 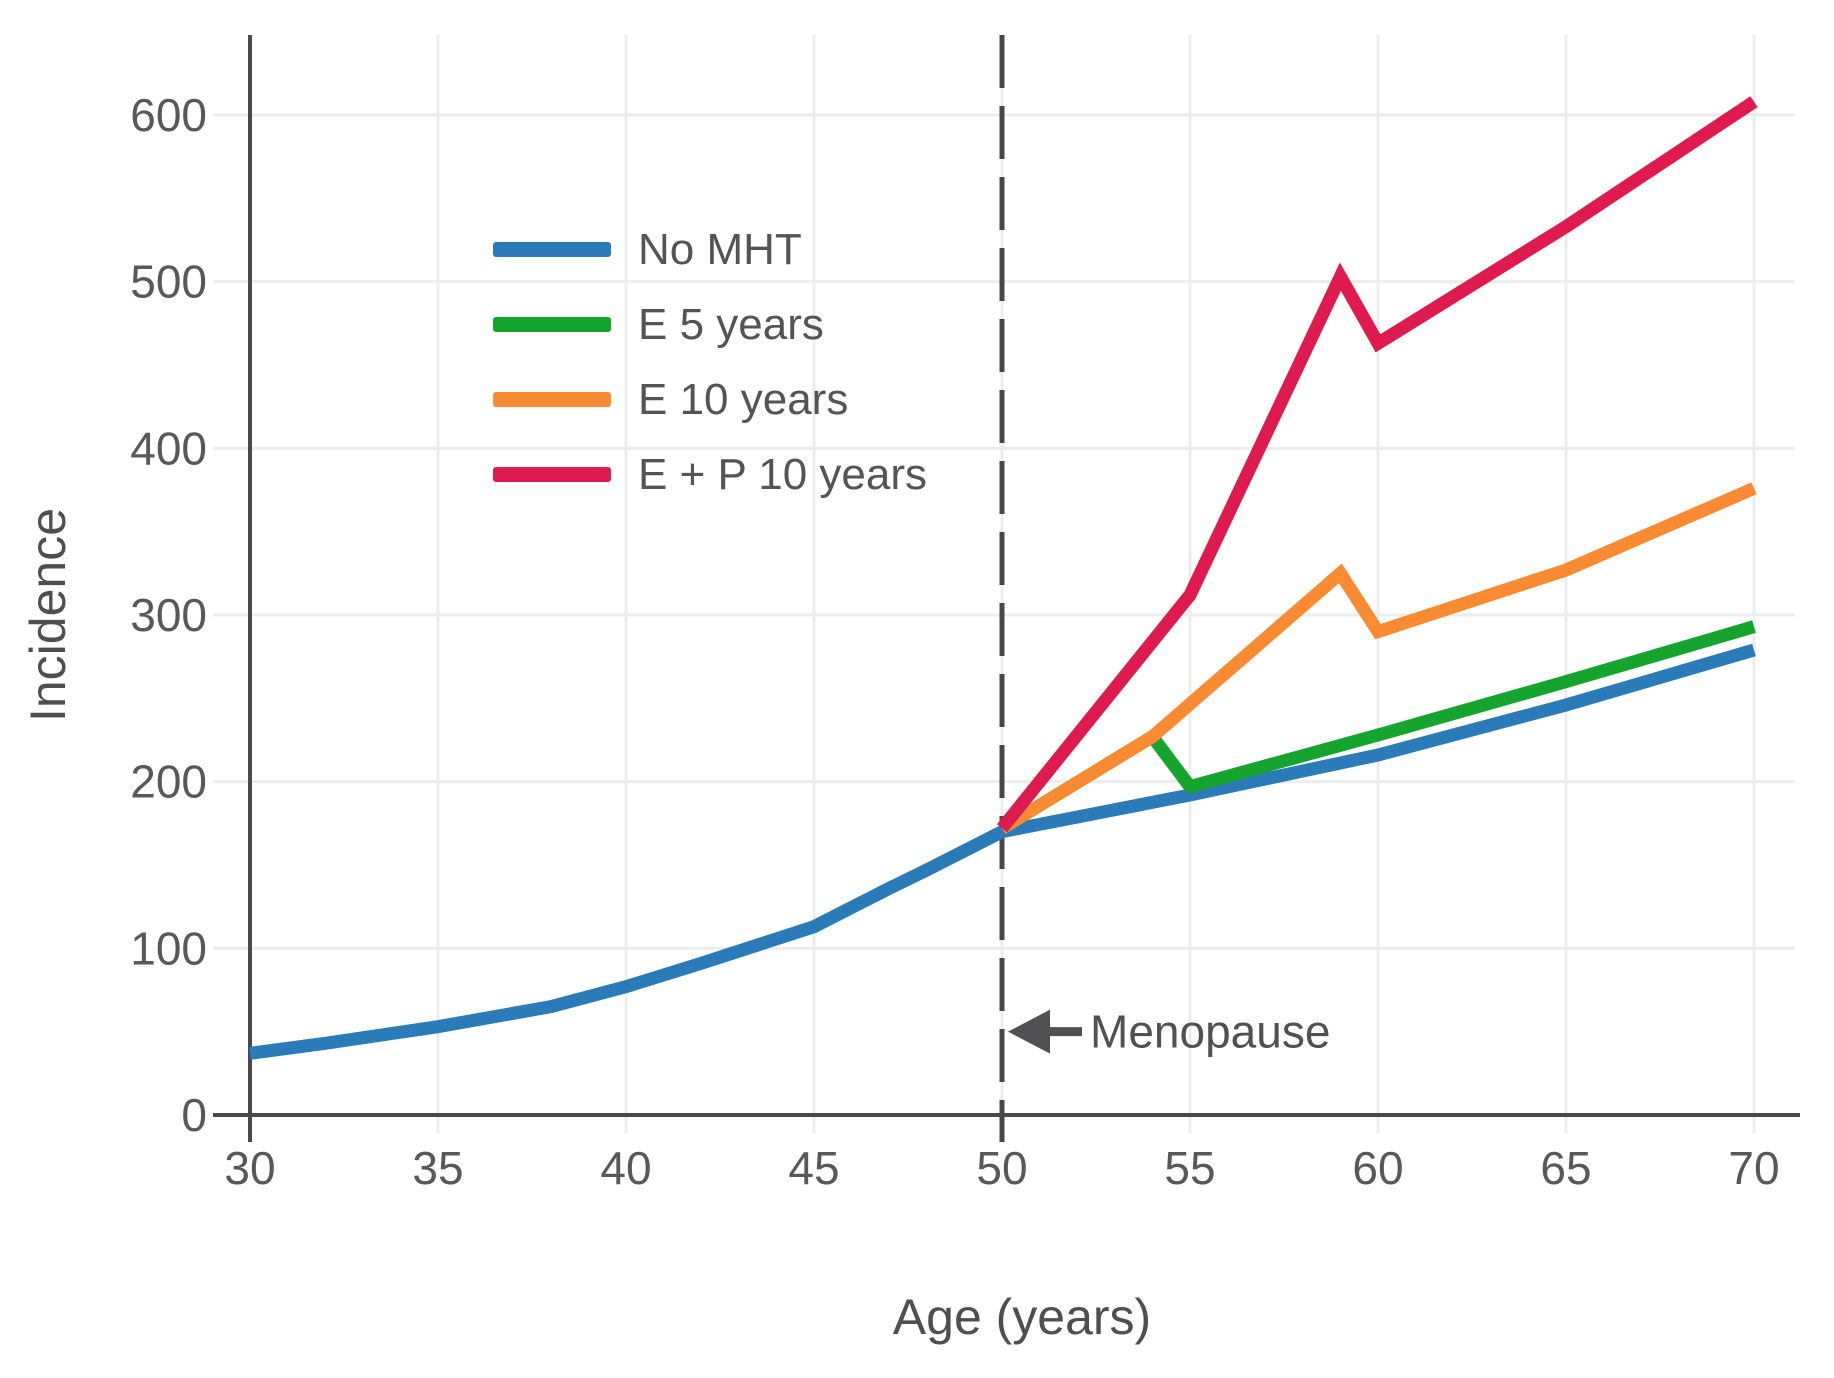 What do you see at coordinates (552, 324) in the screenshot?
I see `legend-swatch-e5` at bounding box center [552, 324].